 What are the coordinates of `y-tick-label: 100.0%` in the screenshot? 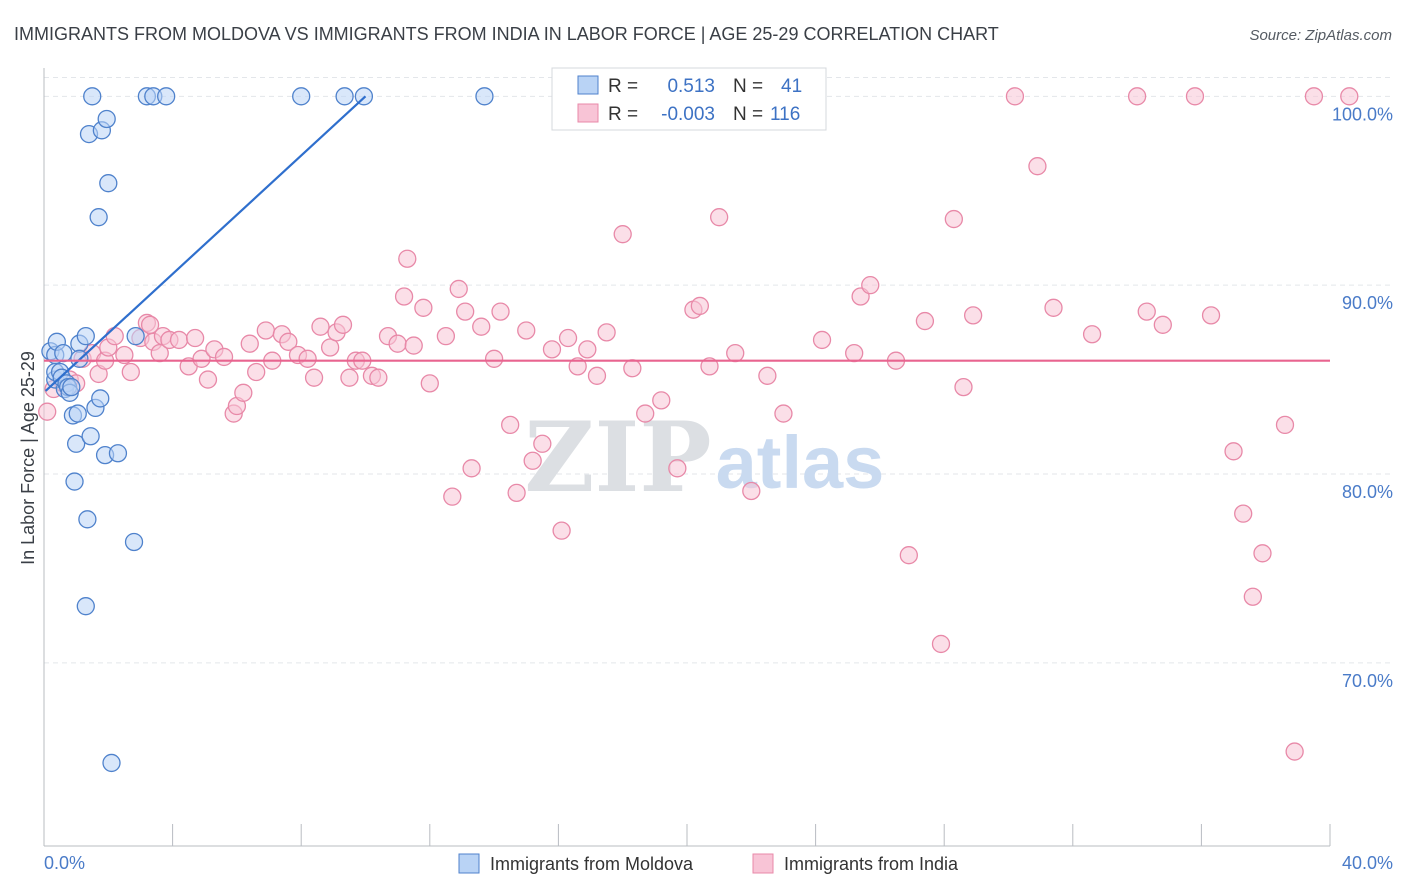 It's located at (1362, 114).